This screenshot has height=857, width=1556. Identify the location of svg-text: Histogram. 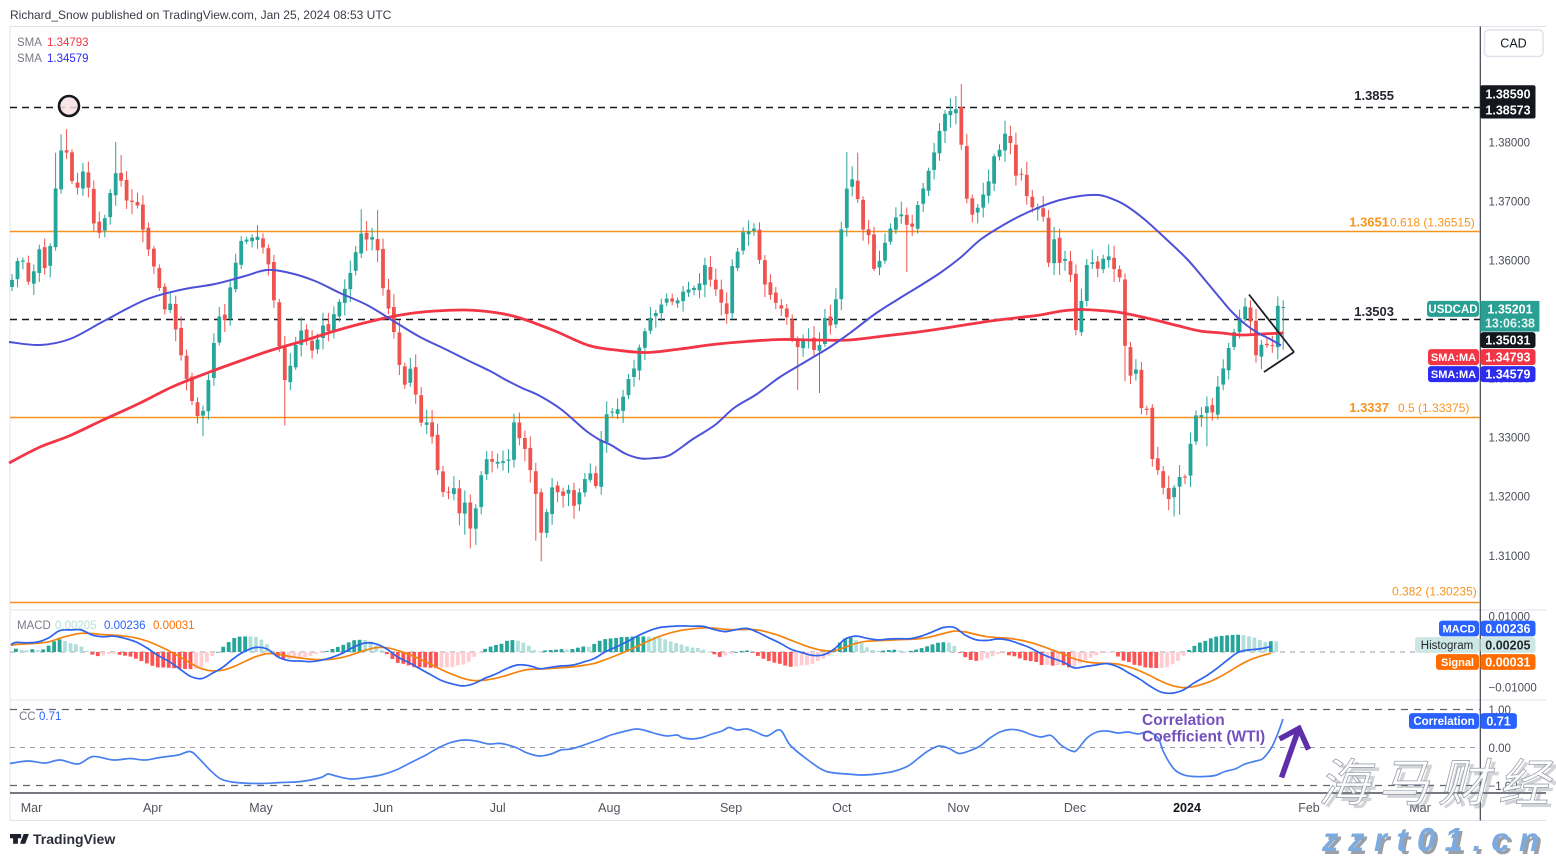
(1447, 646).